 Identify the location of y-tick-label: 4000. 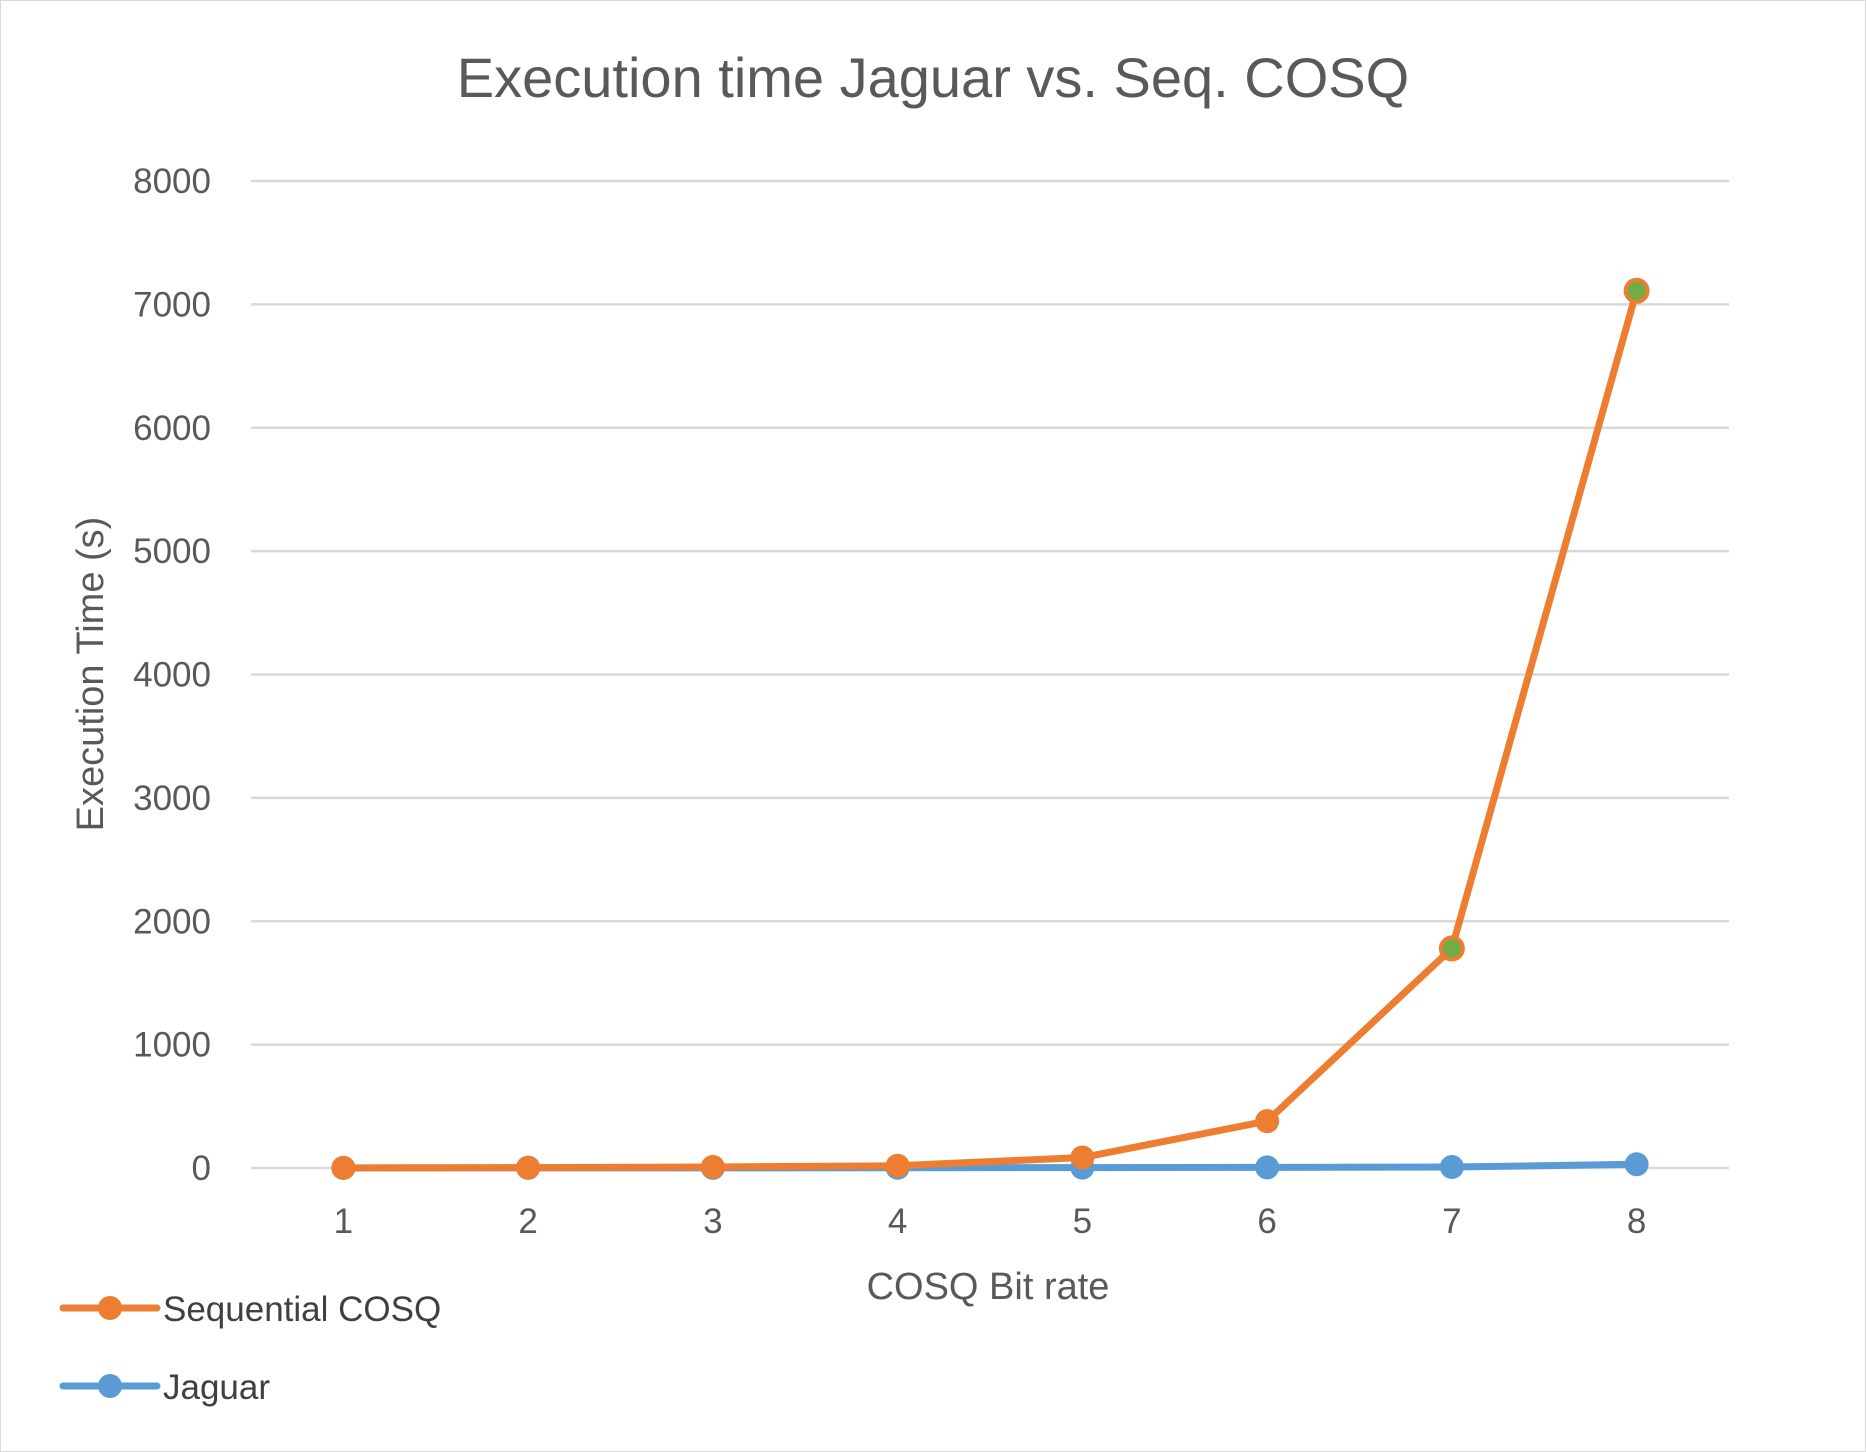
(172, 675).